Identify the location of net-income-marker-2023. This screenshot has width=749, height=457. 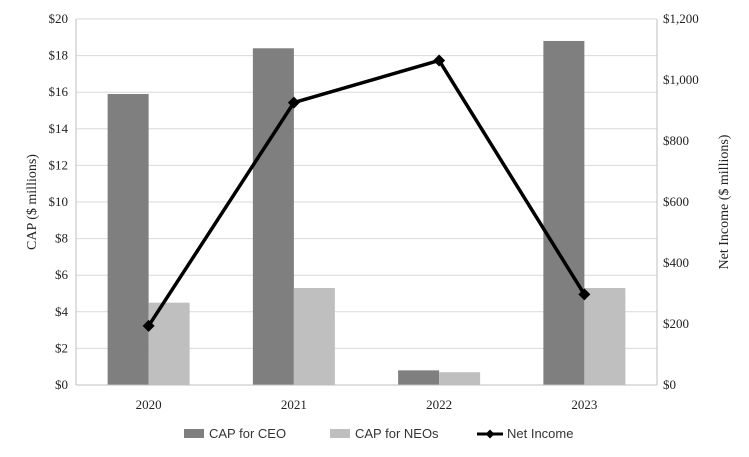
(584, 294).